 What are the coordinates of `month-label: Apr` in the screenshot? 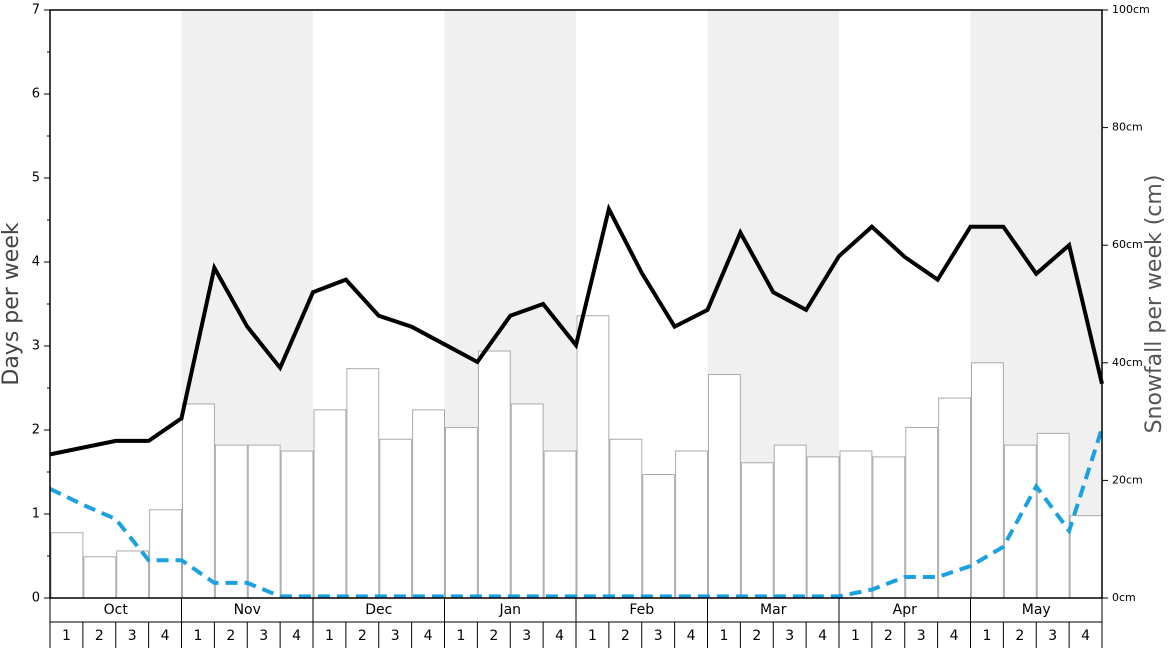 It's located at (905, 610).